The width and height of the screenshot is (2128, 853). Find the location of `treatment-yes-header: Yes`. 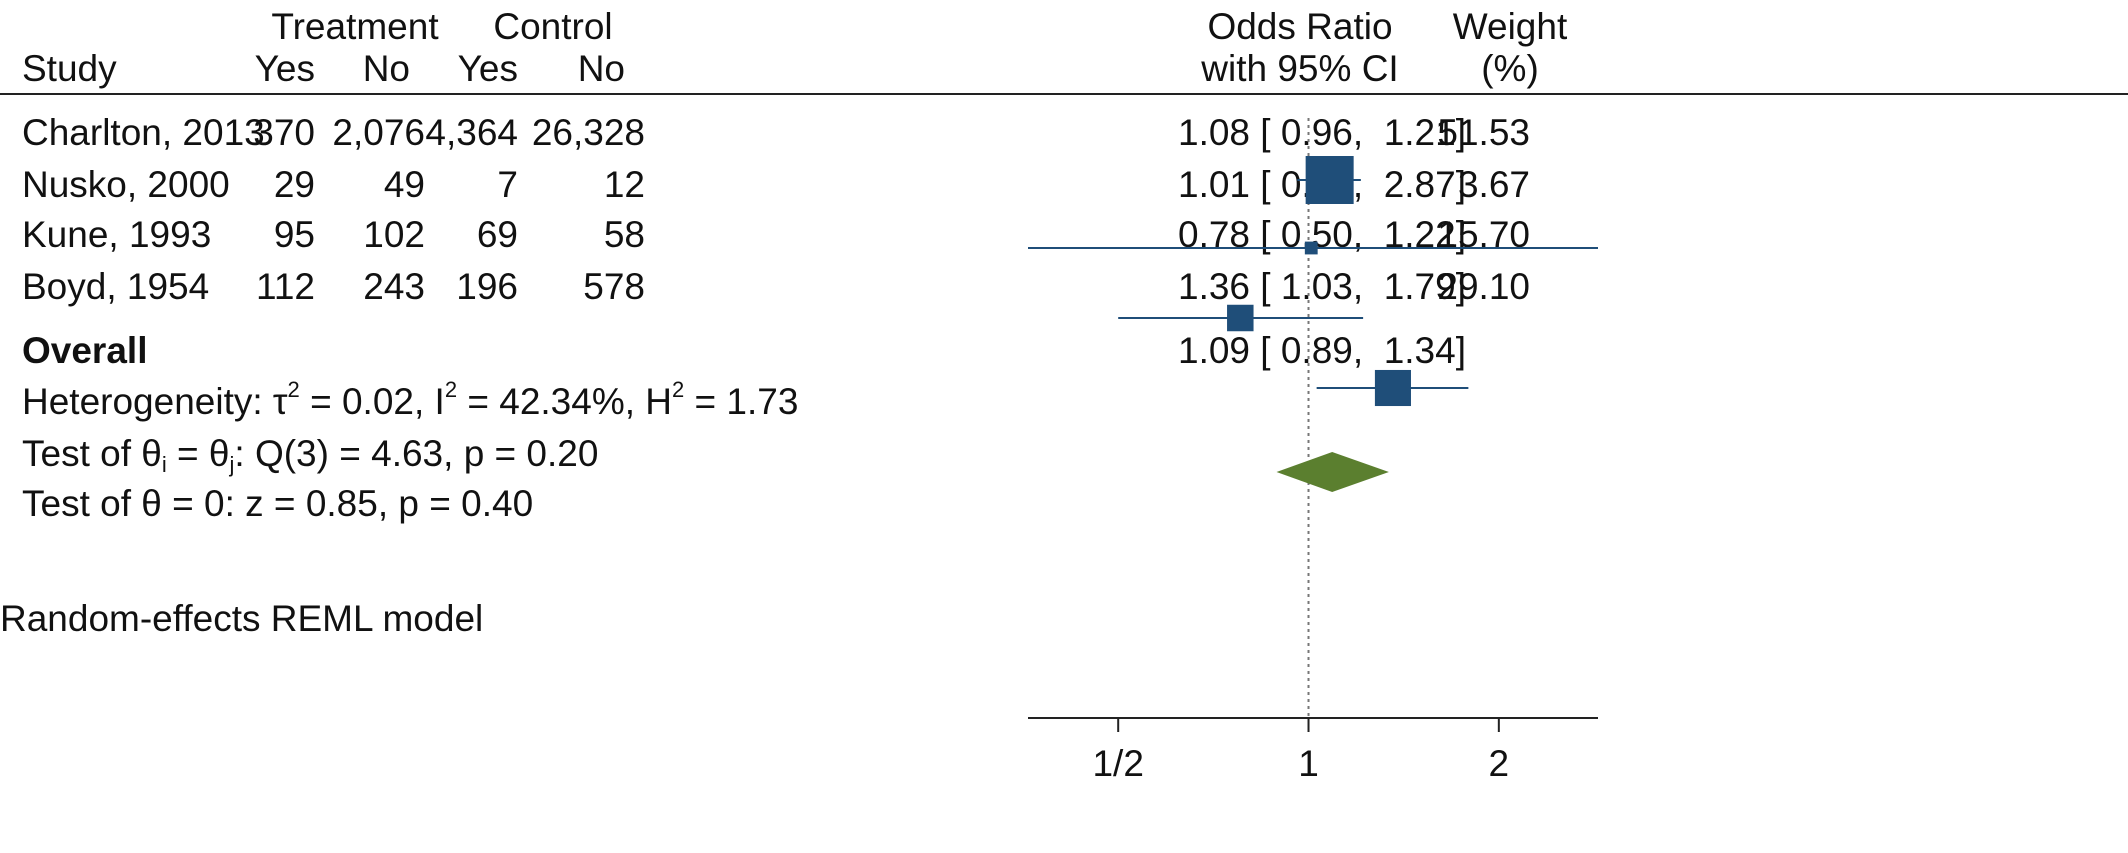

treatment-yes-header: Yes is located at coordinates (284, 68).